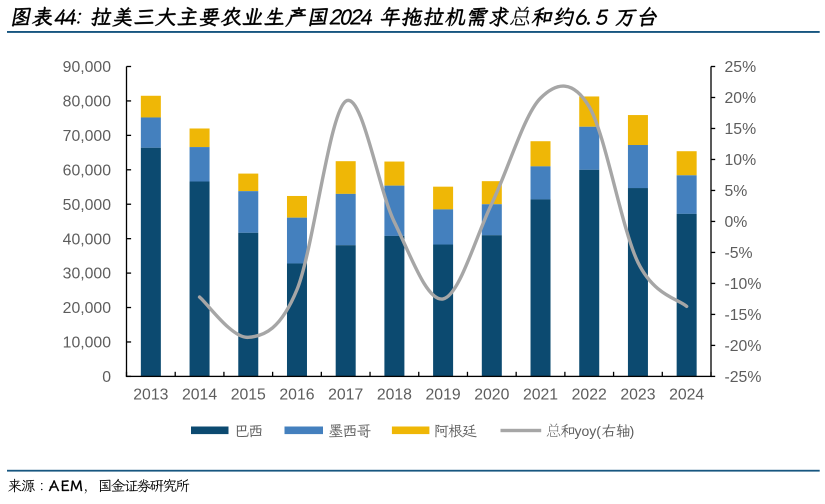  I want to click on svg-text: 30,000, so click(87, 274).